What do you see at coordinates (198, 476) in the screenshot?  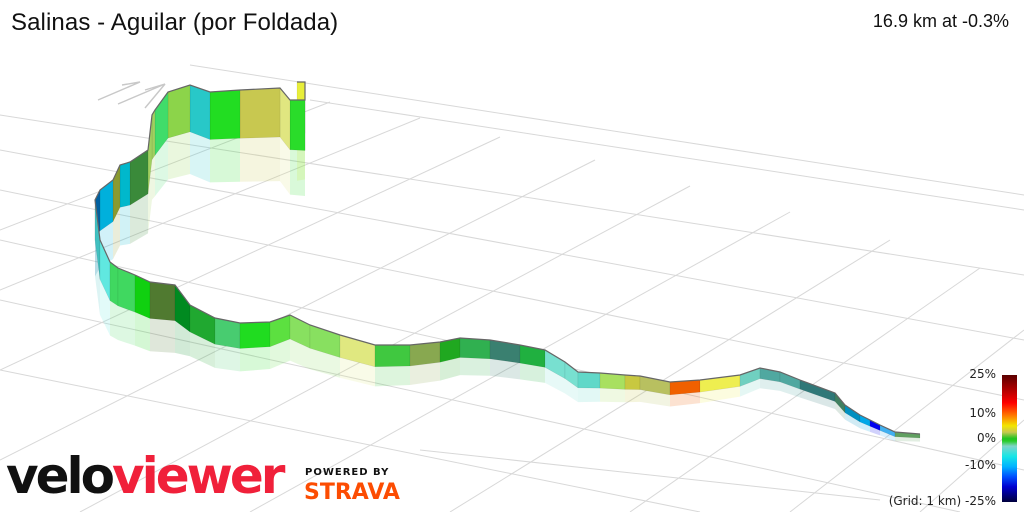 I see `logo-viewer: viewer` at bounding box center [198, 476].